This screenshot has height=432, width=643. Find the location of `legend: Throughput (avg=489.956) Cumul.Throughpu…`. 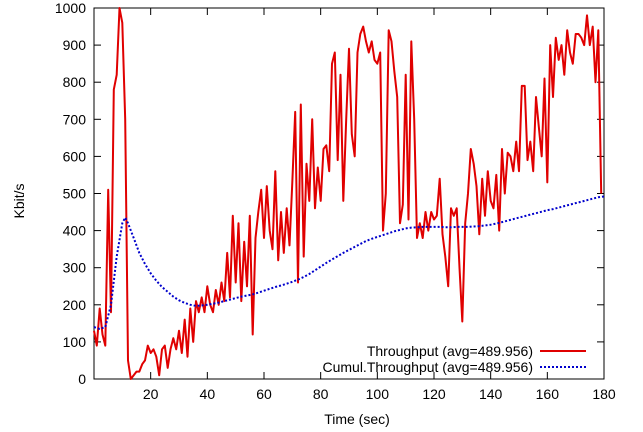

legend: Throughput (avg=489.956) Cumul.Throughpu… is located at coordinates (454, 359).